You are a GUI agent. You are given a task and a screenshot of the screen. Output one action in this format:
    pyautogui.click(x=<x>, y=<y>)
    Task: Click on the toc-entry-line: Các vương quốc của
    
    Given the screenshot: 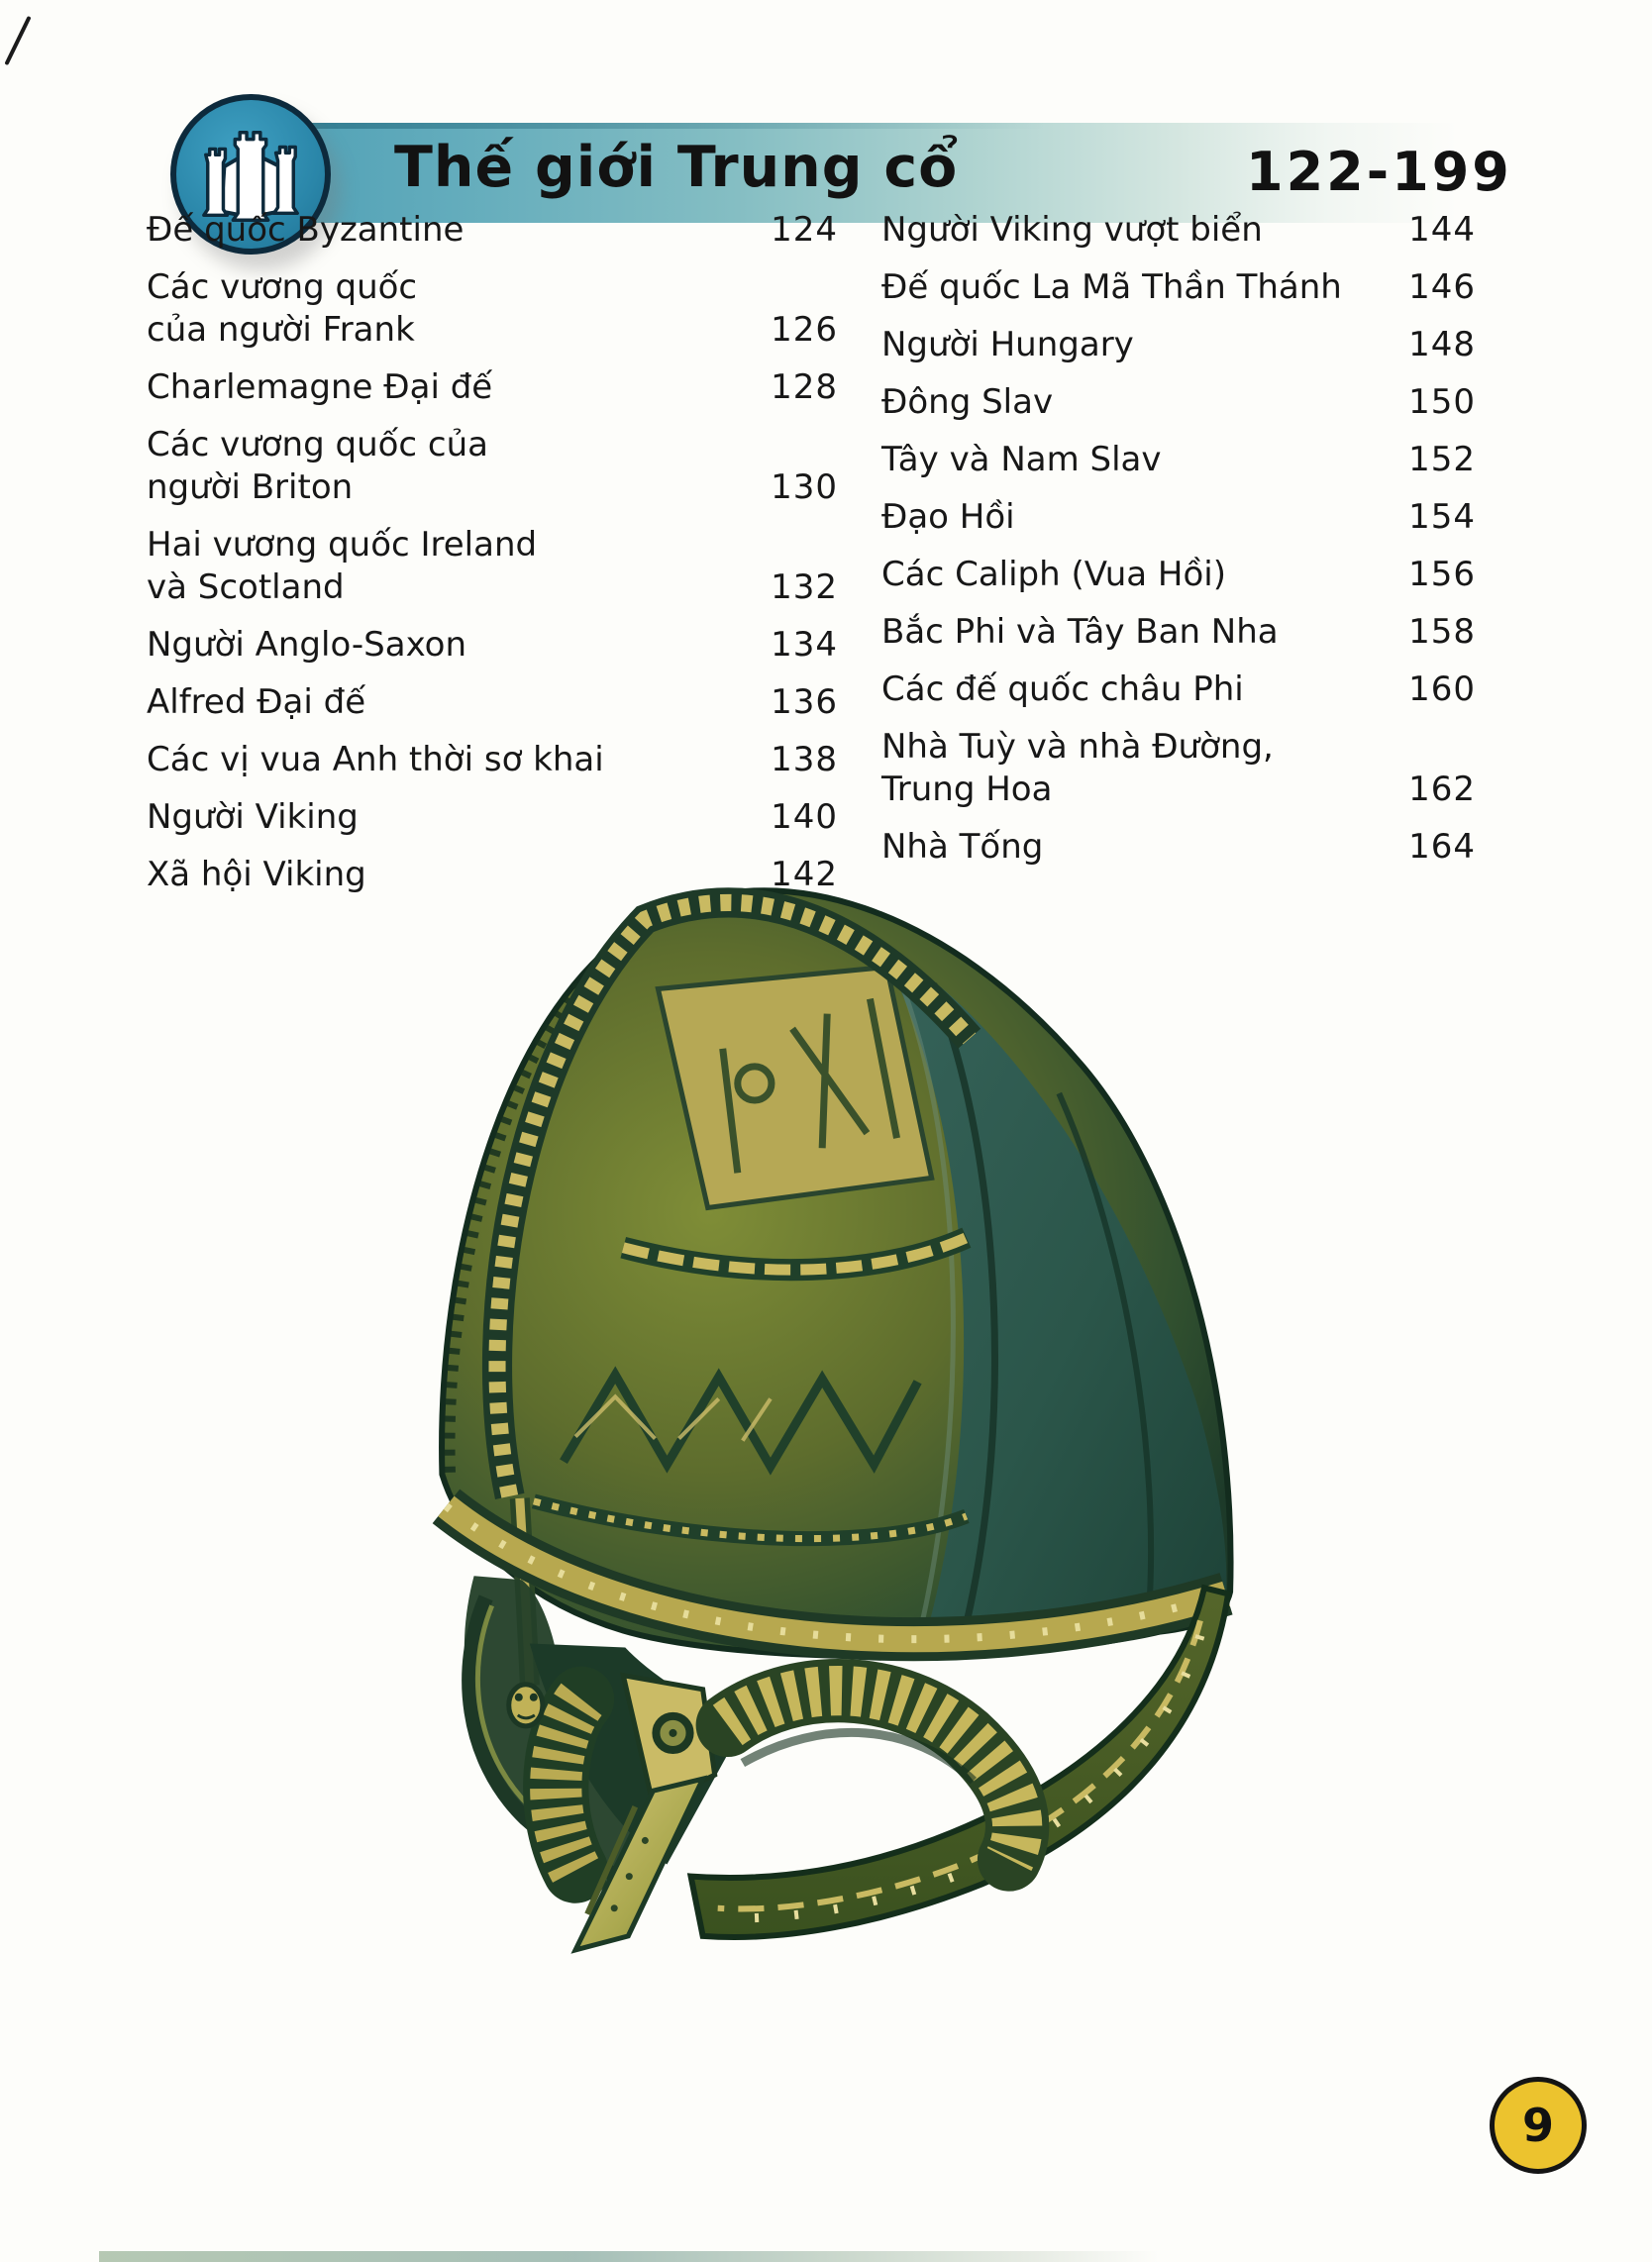 What is the action you would take?
    pyautogui.click(x=318, y=445)
    